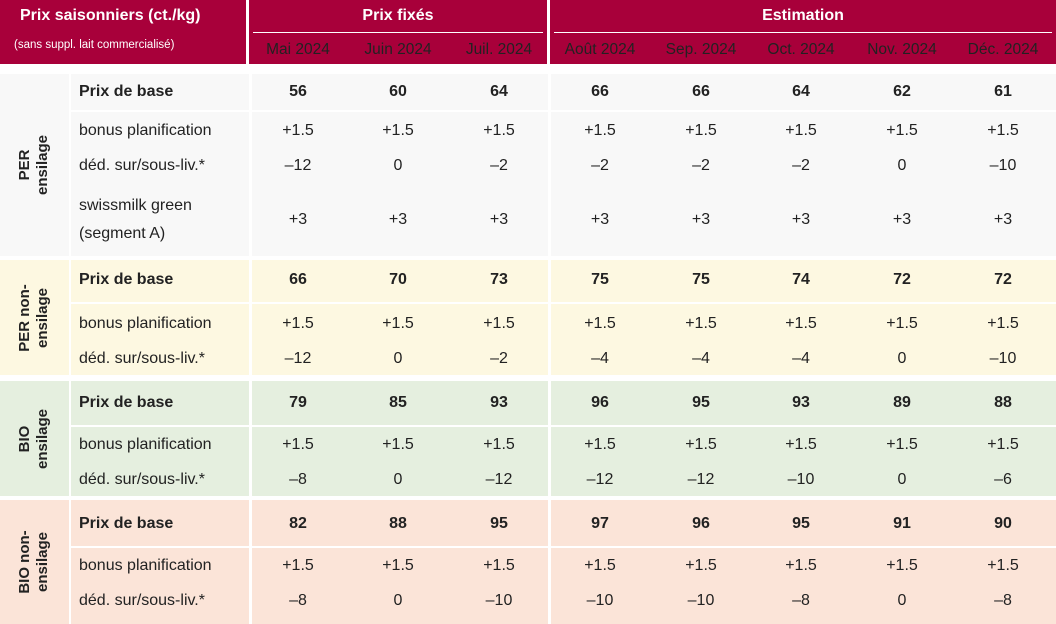  What do you see at coordinates (122, 233) in the screenshot?
I see `row-label: (segment A)` at bounding box center [122, 233].